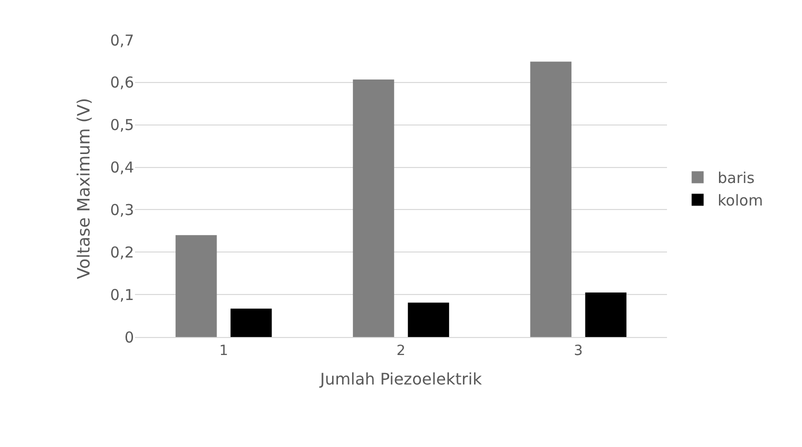  I want to click on y-tick-label: 0,2, so click(122, 252).